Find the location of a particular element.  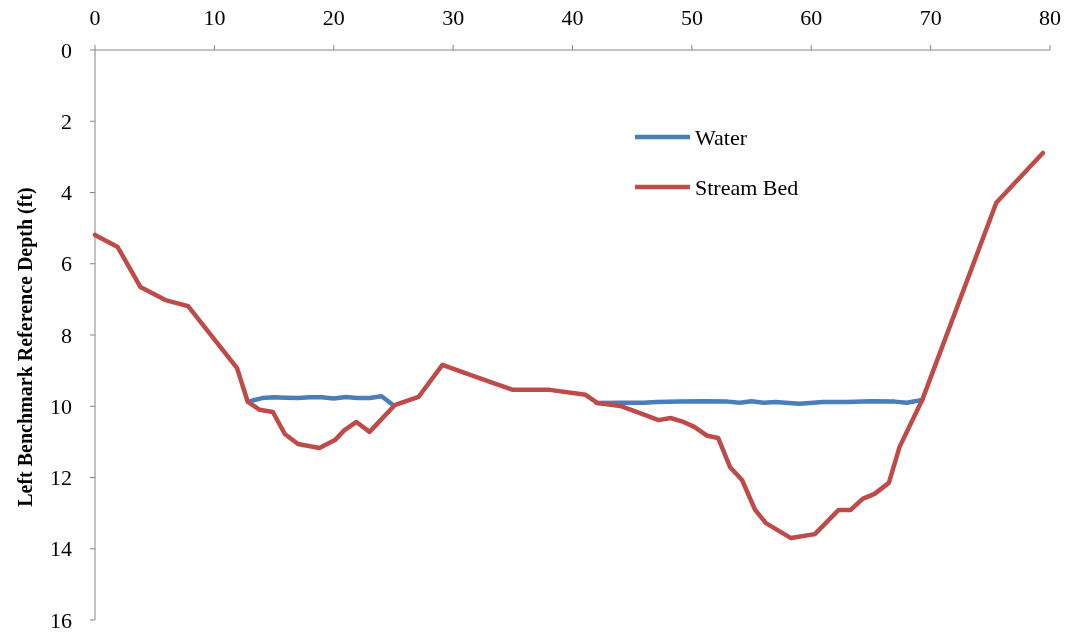

legend-label: Stream Bed is located at coordinates (747, 187).